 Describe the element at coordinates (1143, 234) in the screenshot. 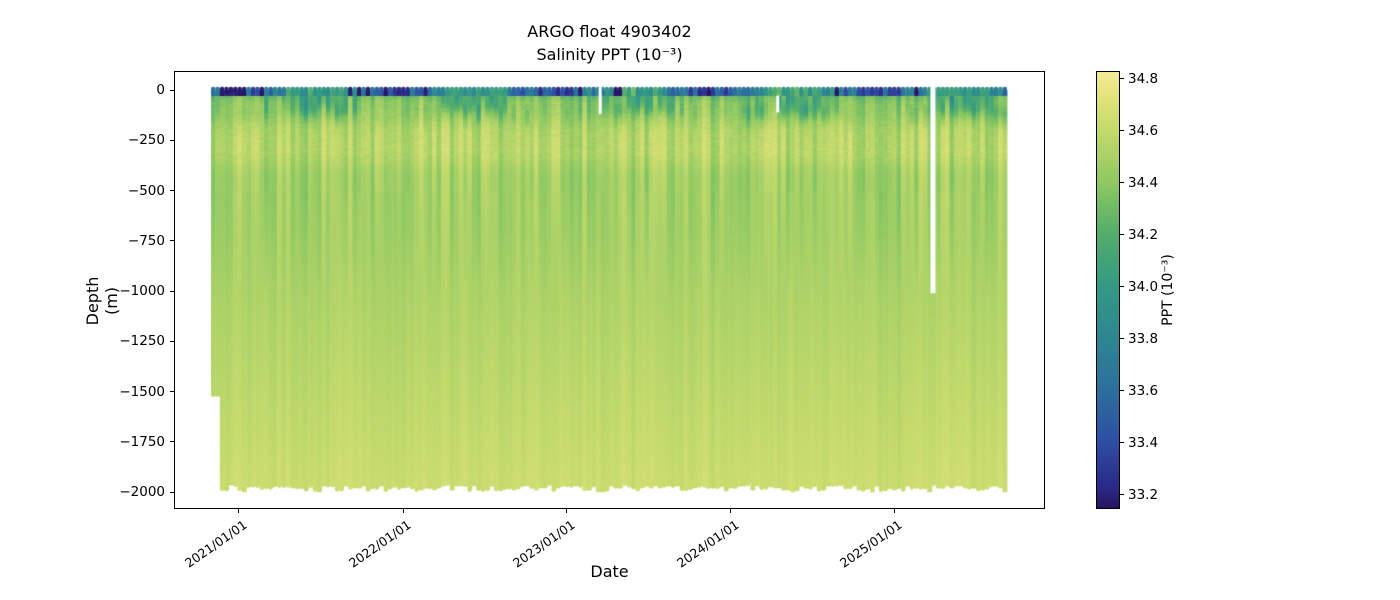

I see `colorbar-tick-label: 34.2` at that location.